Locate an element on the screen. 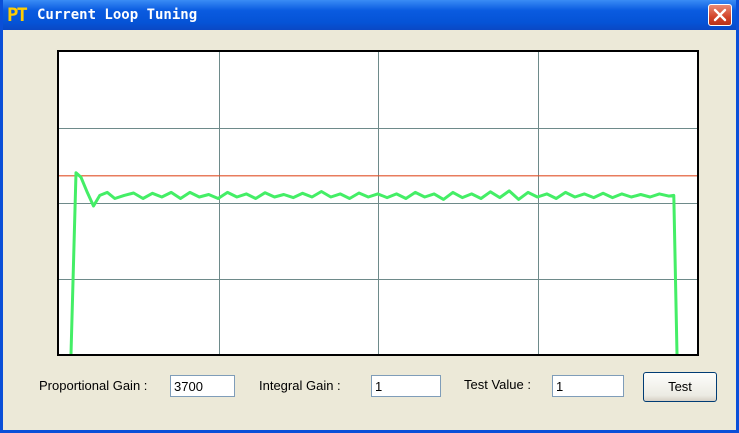 Image resolution: width=739 pixels, height=433 pixels. close-button is located at coordinates (720, 15).